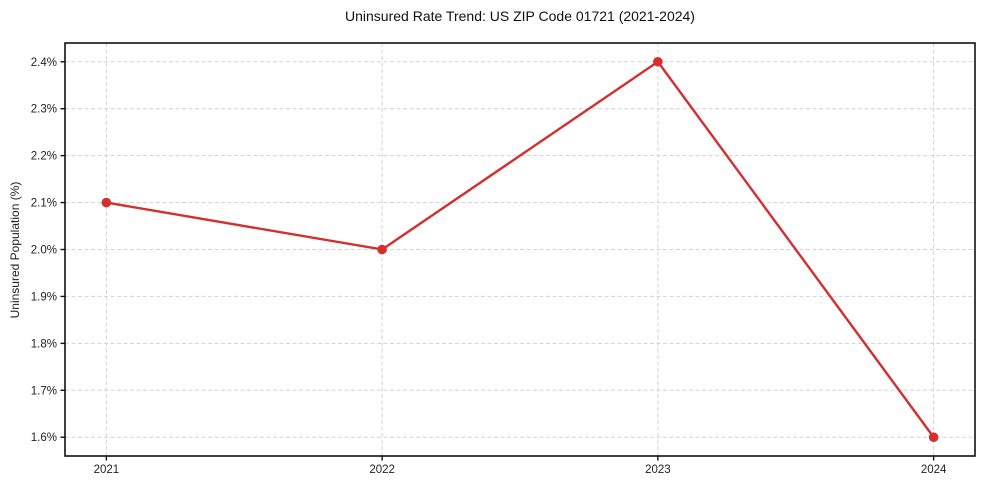  I want to click on x-tick-label: 2023, so click(658, 470).